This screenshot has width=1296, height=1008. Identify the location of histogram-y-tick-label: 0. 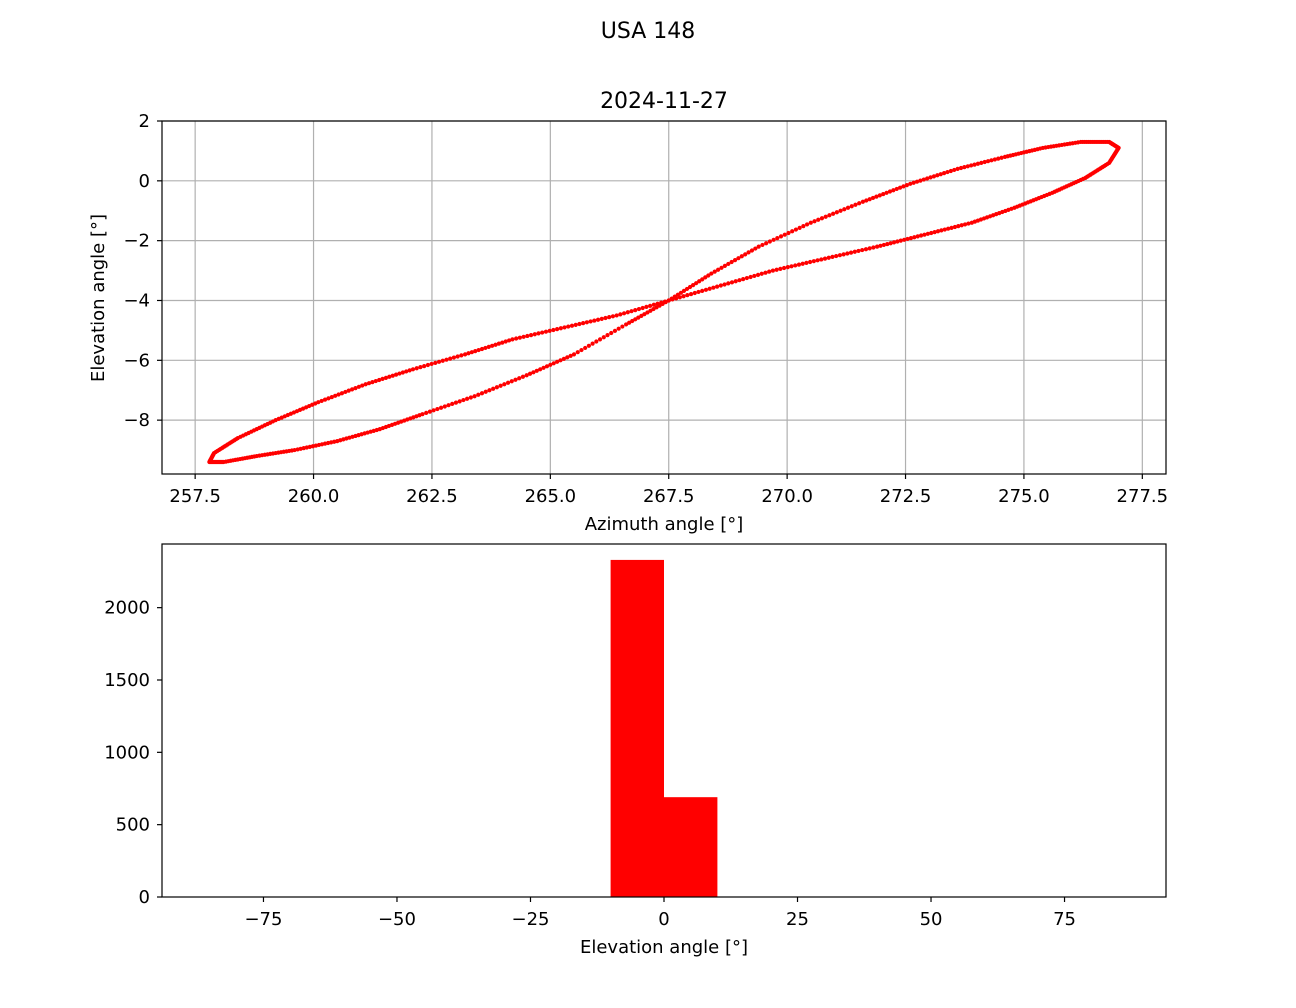
(144, 897).